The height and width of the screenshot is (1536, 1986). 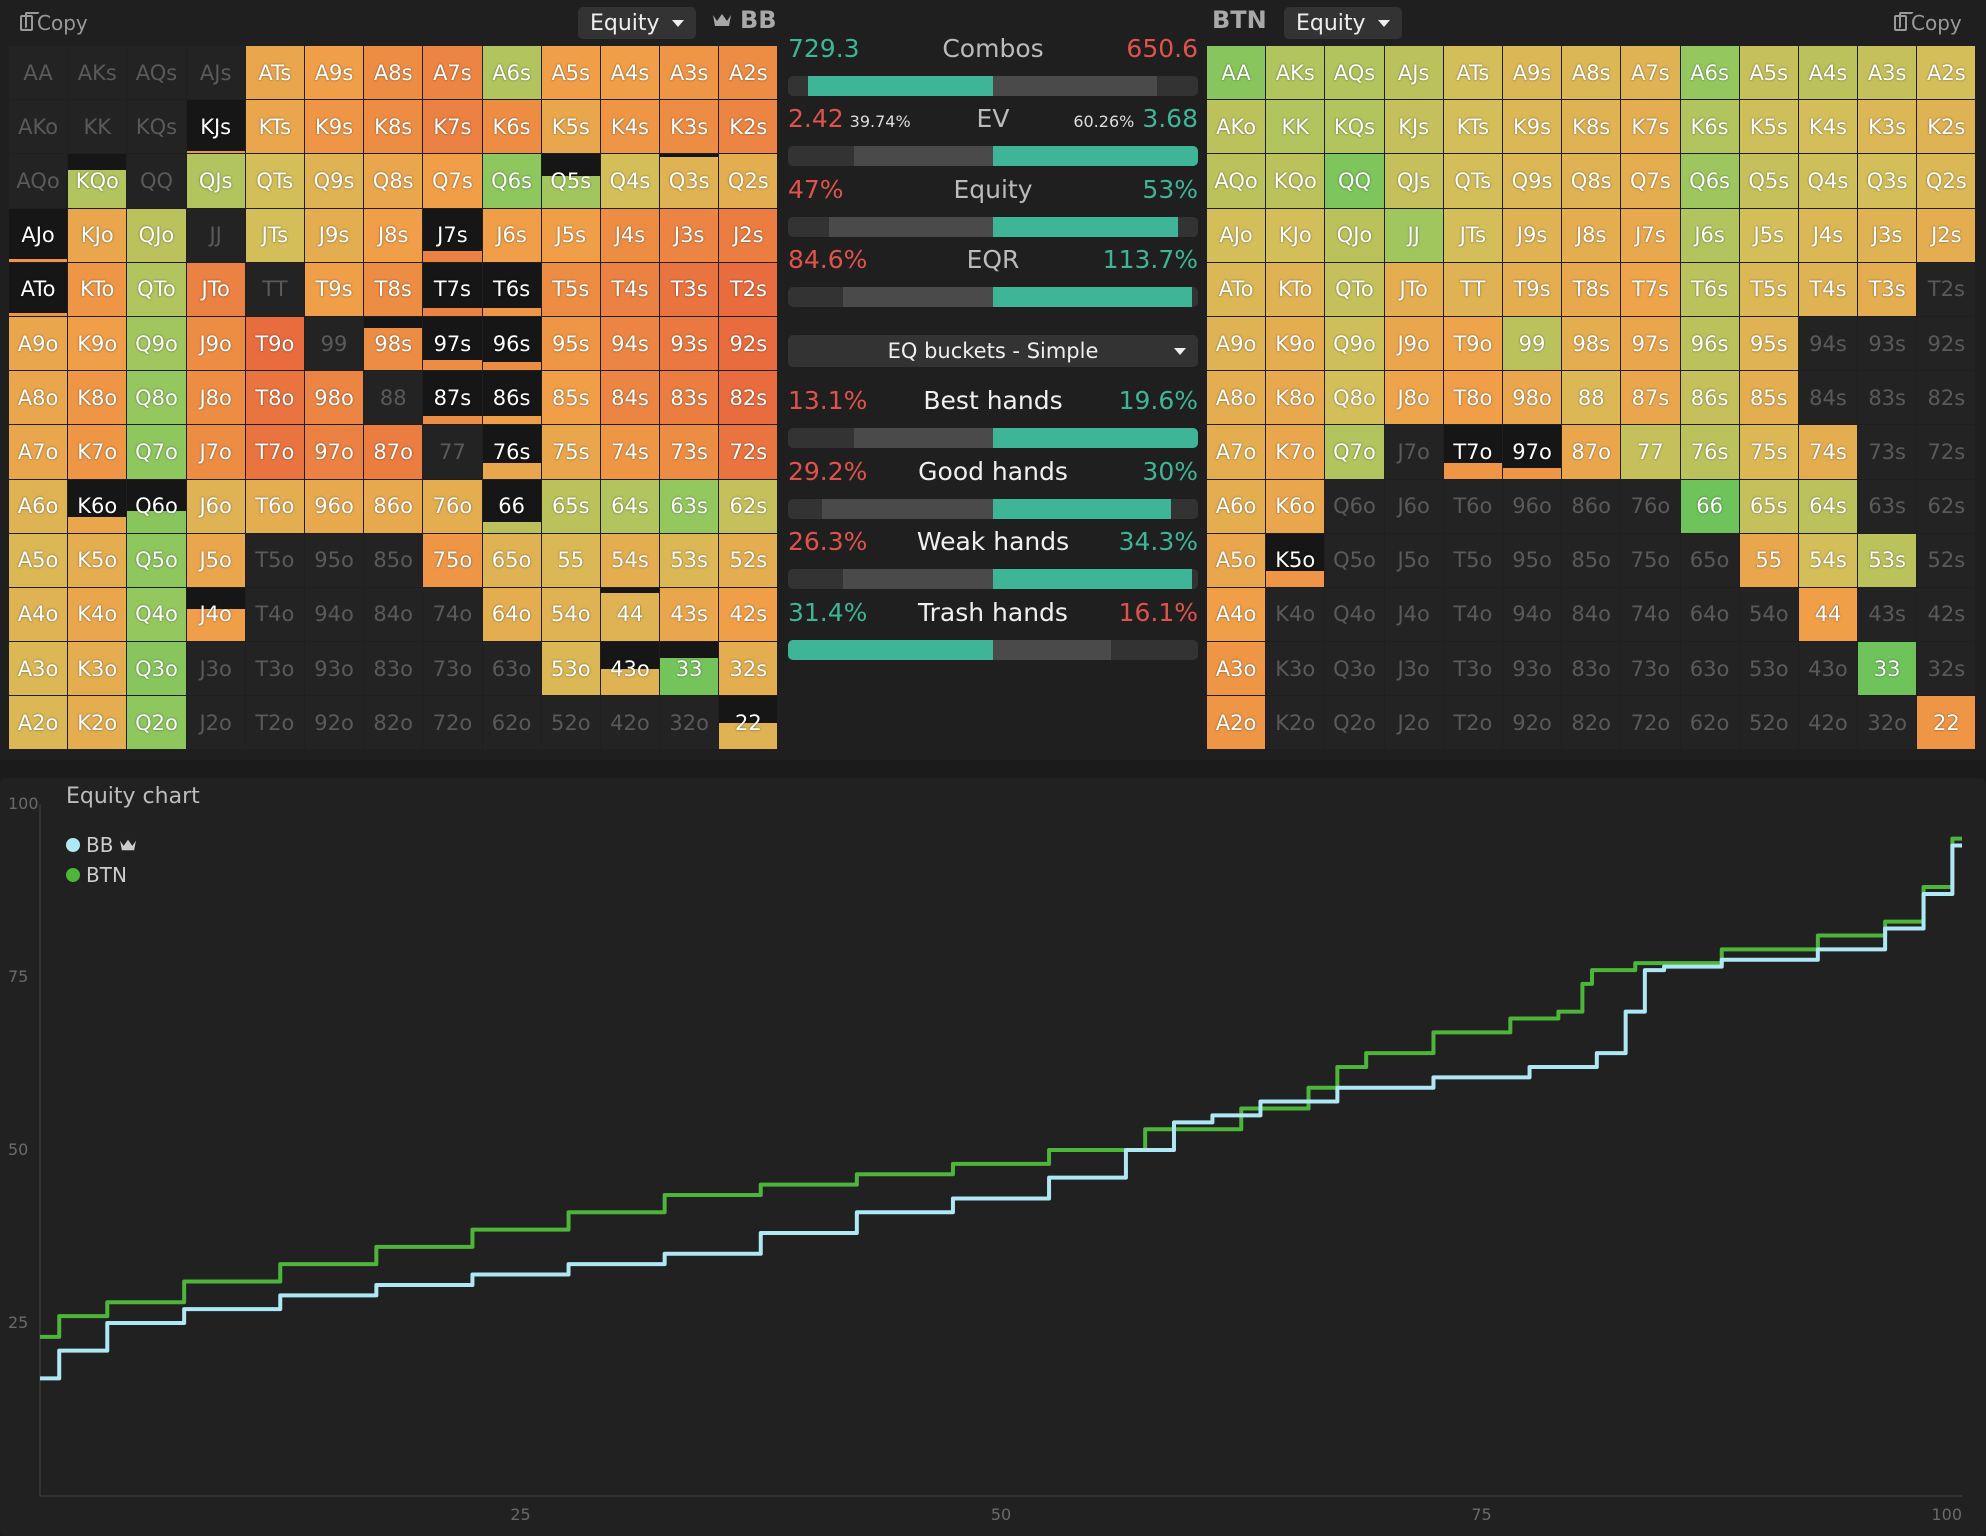 I want to click on hand-cell: 98o, so click(x=1532, y=398).